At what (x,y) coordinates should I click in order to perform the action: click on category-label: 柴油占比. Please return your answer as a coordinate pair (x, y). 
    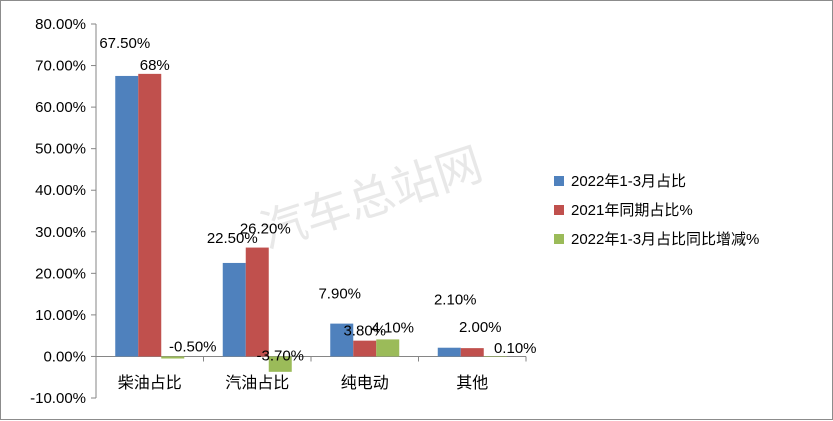
    Looking at the image, I should click on (150, 382).